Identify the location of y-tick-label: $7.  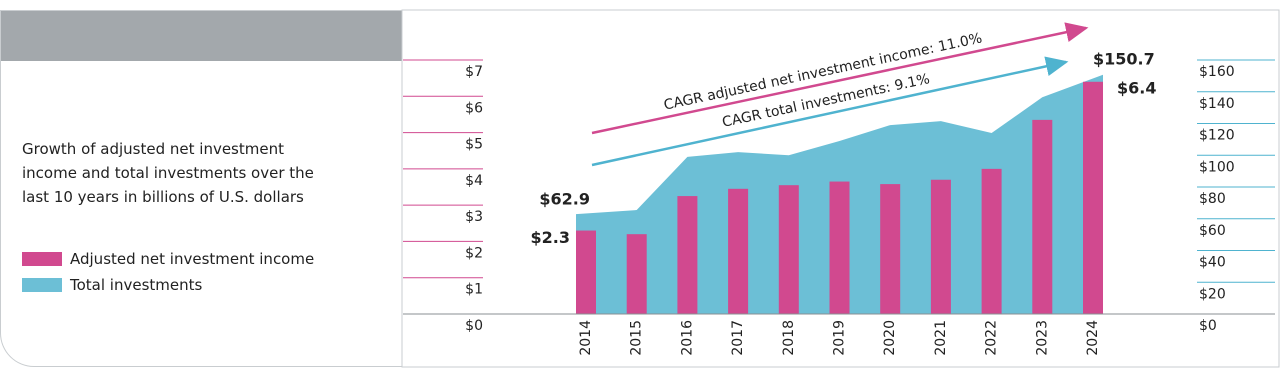
(474, 72).